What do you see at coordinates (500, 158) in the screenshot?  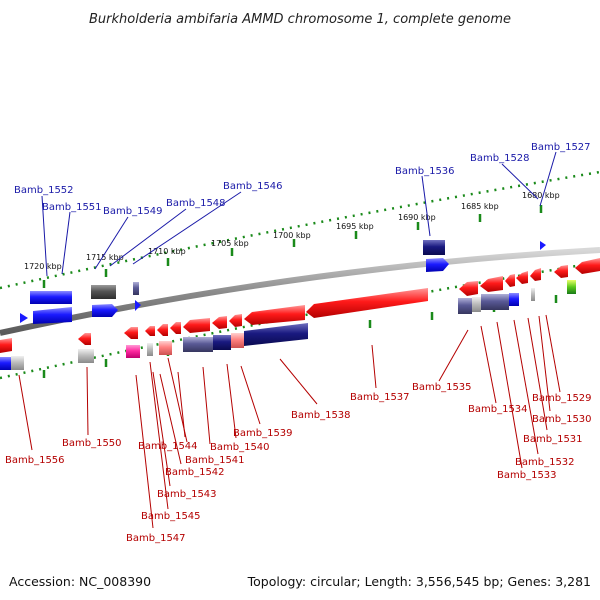 I see `gene-label: Bamb_1528` at bounding box center [500, 158].